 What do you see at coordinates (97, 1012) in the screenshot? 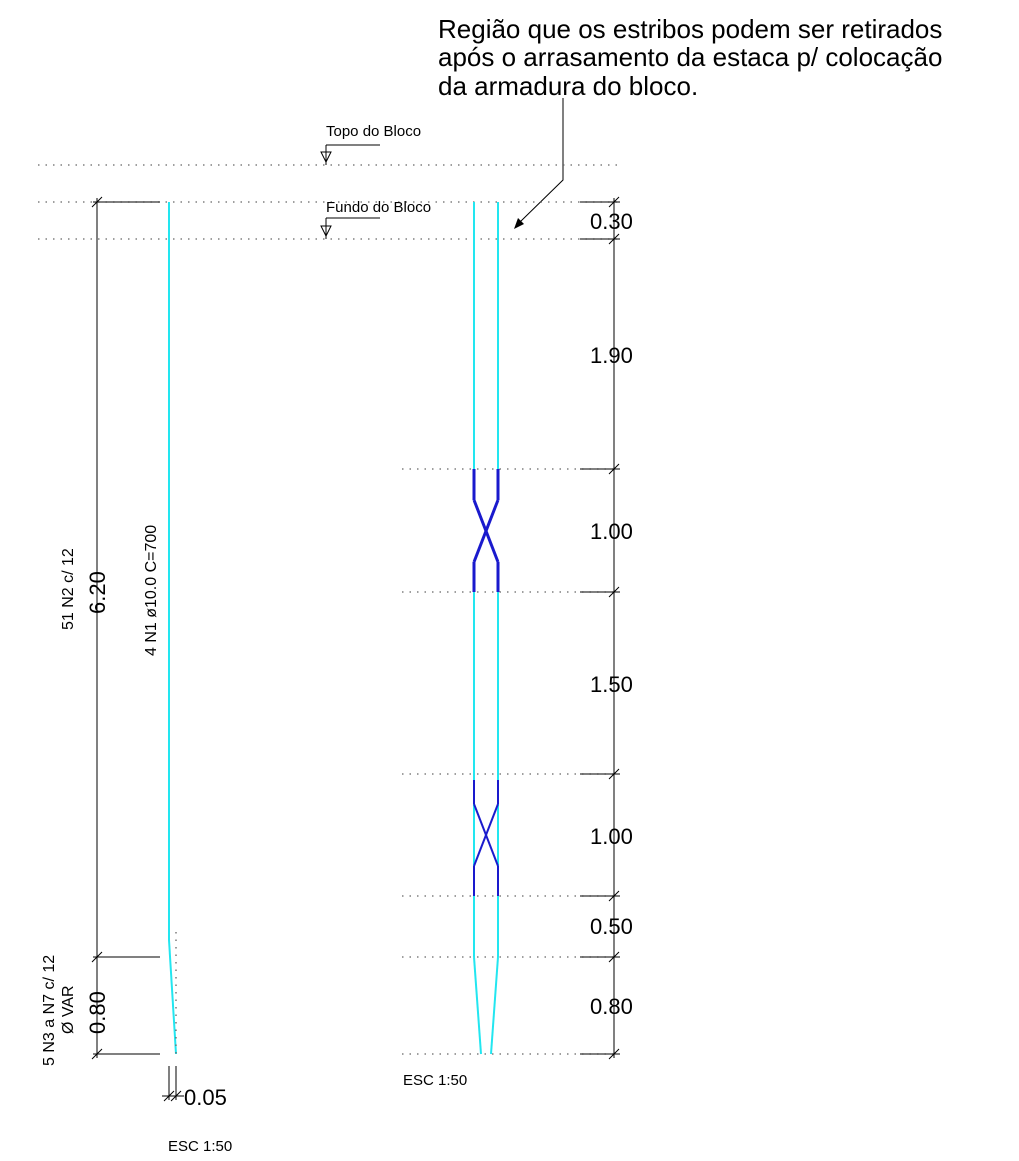
I see `tip-length-dim: 0.80` at bounding box center [97, 1012].